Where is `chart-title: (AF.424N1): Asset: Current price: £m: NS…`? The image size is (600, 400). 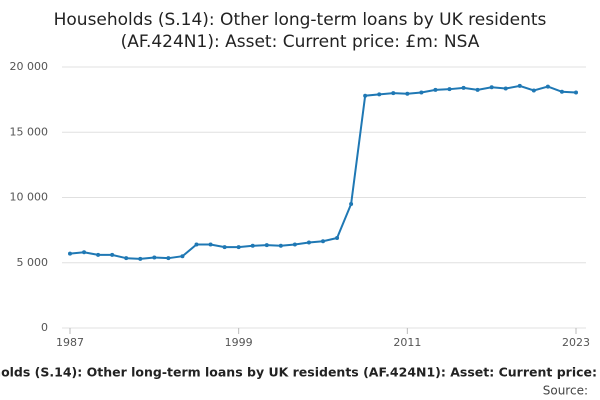 chart-title: (AF.424N1): Asset: Current price: £m: NS… is located at coordinates (300, 42).